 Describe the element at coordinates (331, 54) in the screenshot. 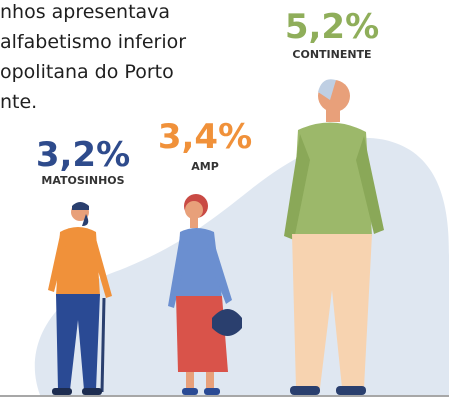

I see `stat-label: CONTINENTE` at that location.